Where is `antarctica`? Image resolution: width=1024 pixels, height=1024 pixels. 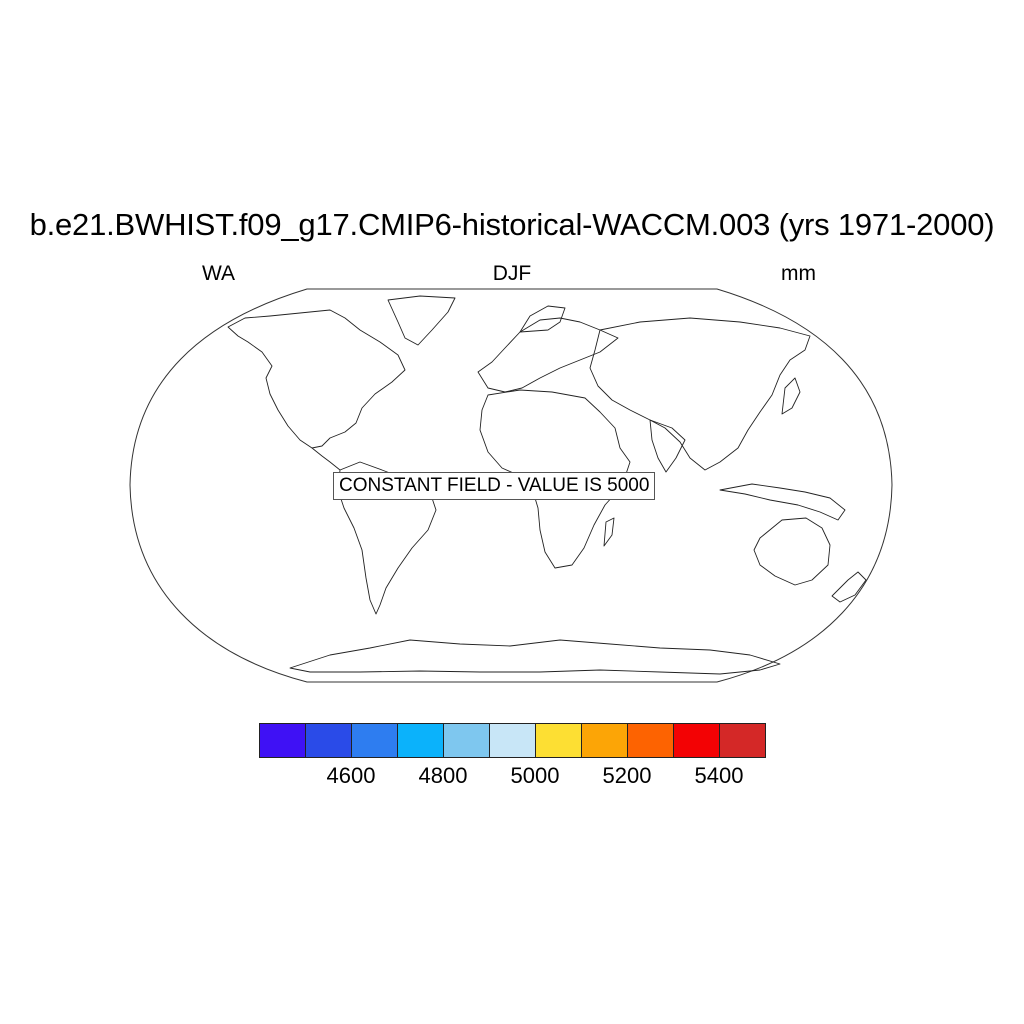 antarctica is located at coordinates (535, 657).